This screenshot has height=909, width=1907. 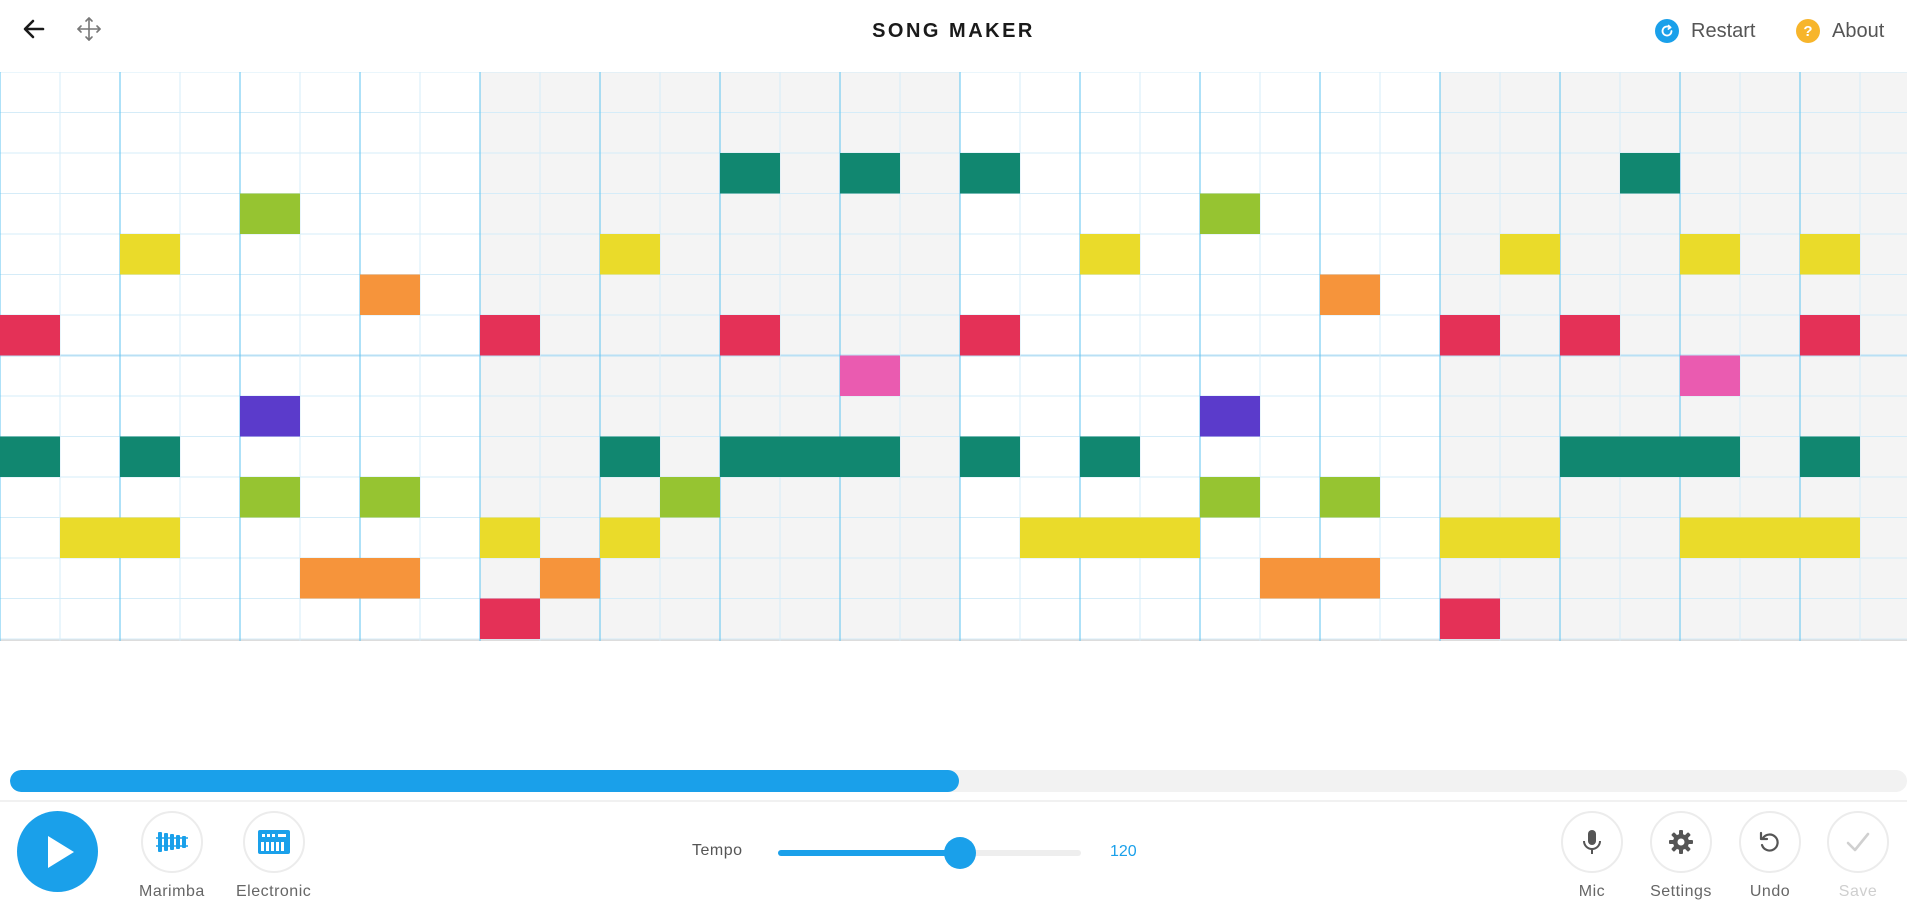 What do you see at coordinates (484, 781) in the screenshot?
I see `playback-progress-fill` at bounding box center [484, 781].